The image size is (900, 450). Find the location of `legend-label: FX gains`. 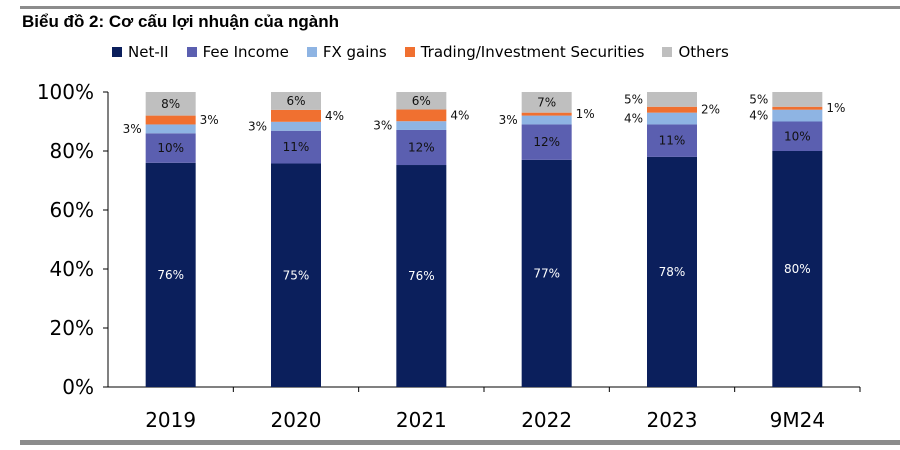

legend-label: FX gains is located at coordinates (354, 52).